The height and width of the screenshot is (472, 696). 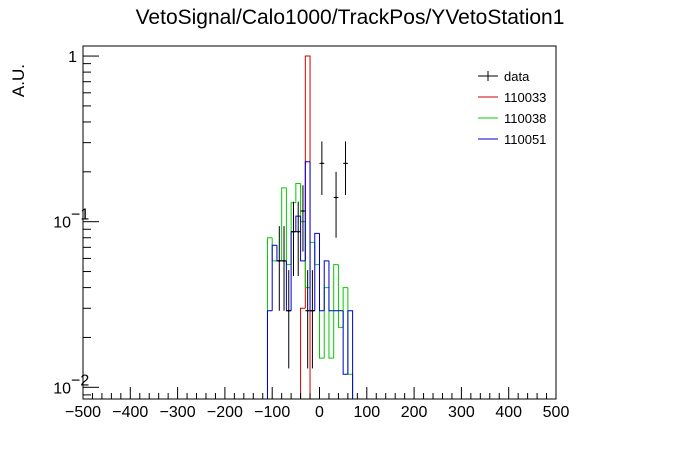 What do you see at coordinates (319, 412) in the screenshot?
I see `x-tick-label: 0` at bounding box center [319, 412].